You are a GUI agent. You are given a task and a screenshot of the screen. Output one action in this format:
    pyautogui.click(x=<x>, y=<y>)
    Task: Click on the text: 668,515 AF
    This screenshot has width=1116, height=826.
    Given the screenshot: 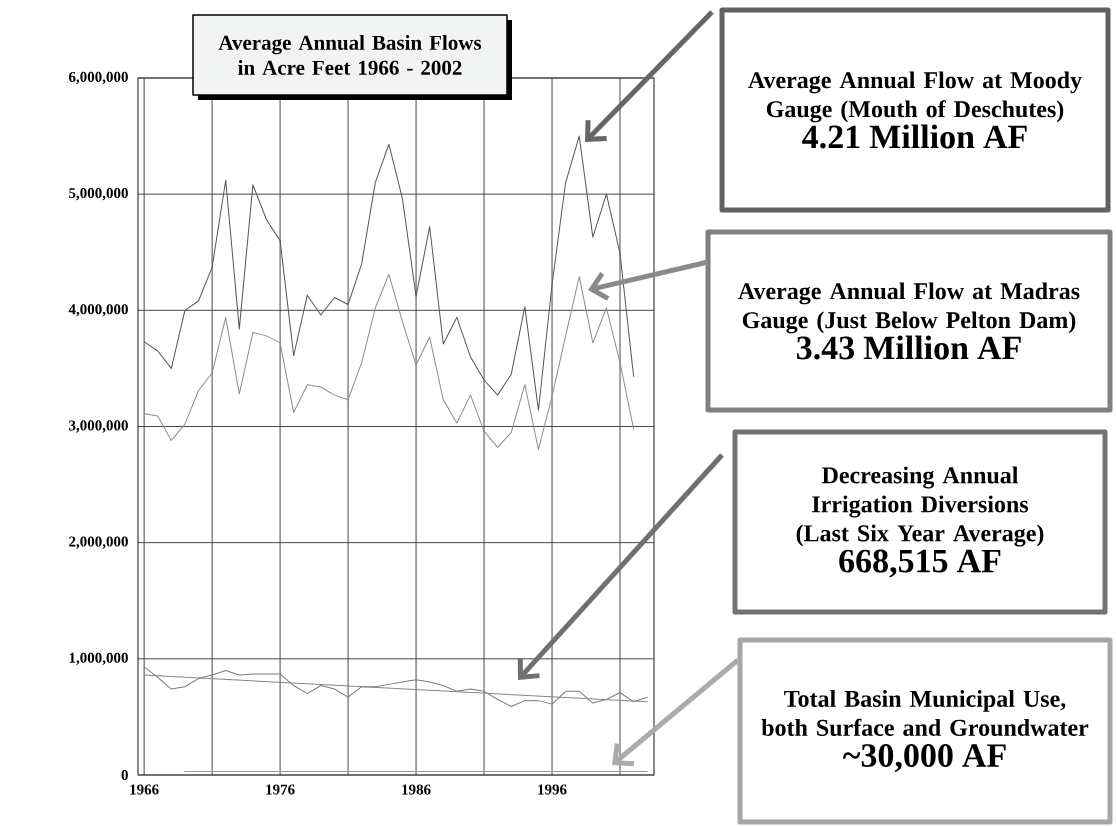 What is the action you would take?
    pyautogui.click(x=920, y=563)
    